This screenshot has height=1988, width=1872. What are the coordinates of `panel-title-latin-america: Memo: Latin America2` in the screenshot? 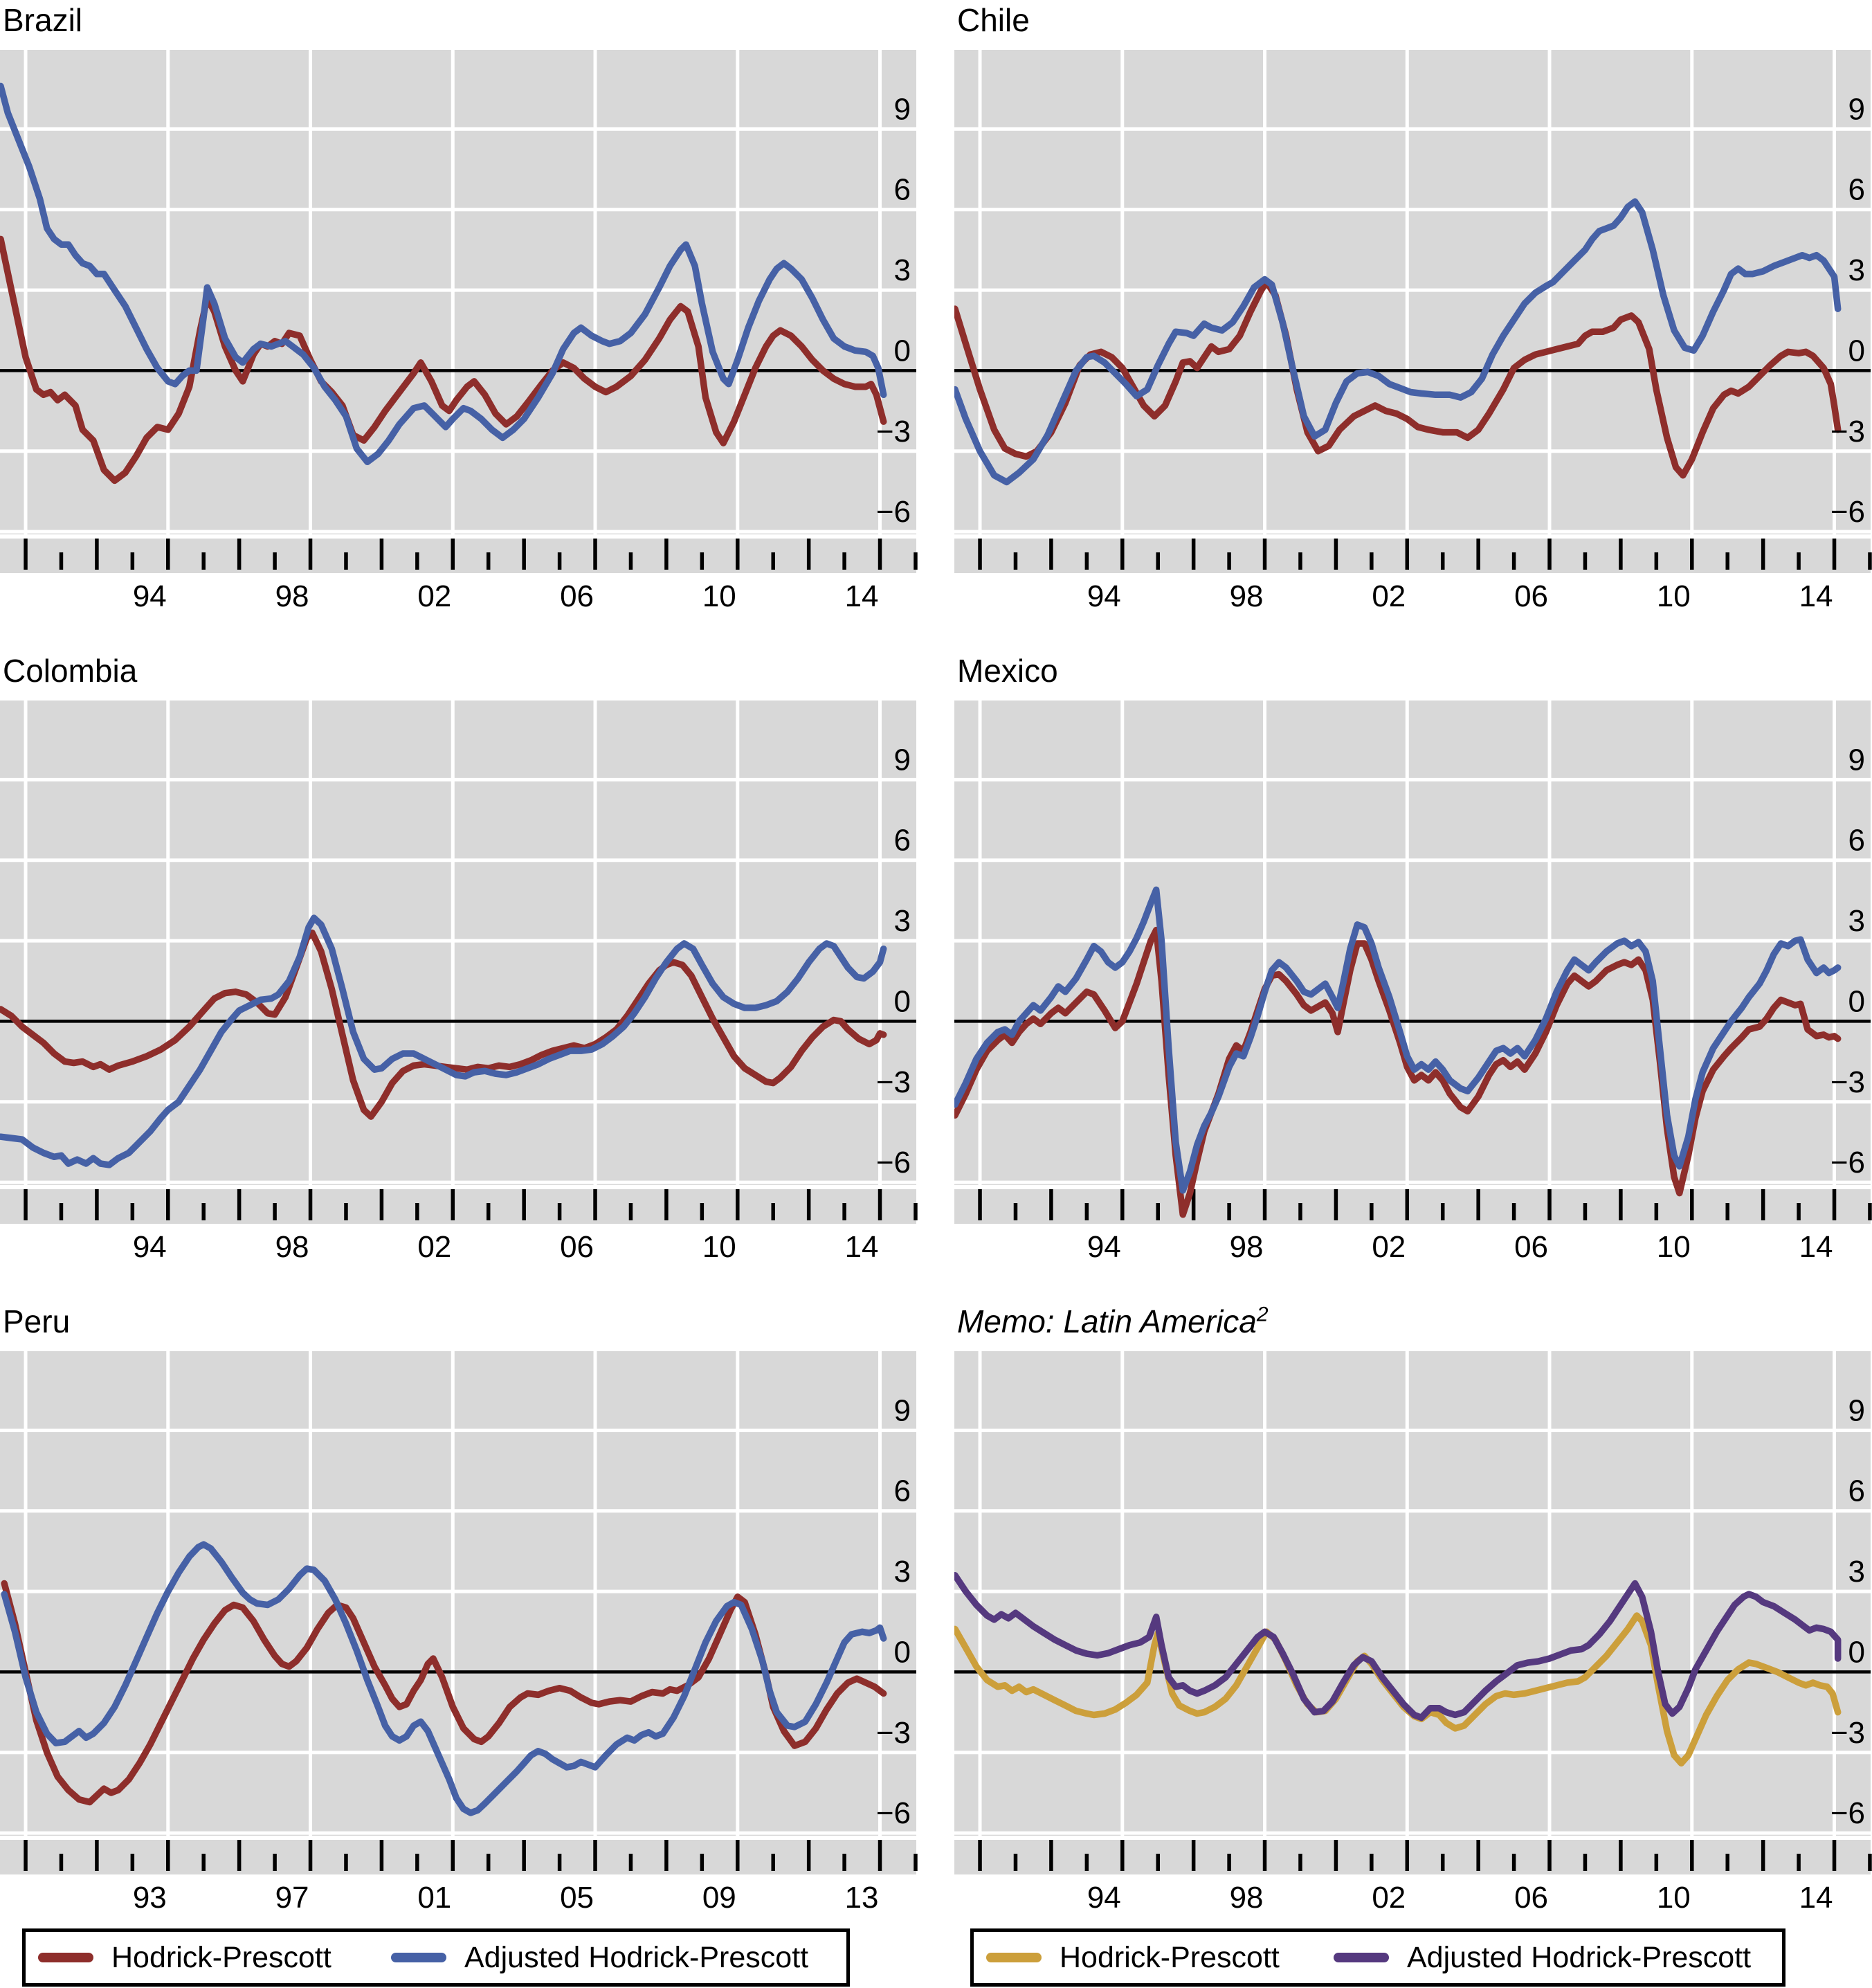 It's located at (1113, 1321).